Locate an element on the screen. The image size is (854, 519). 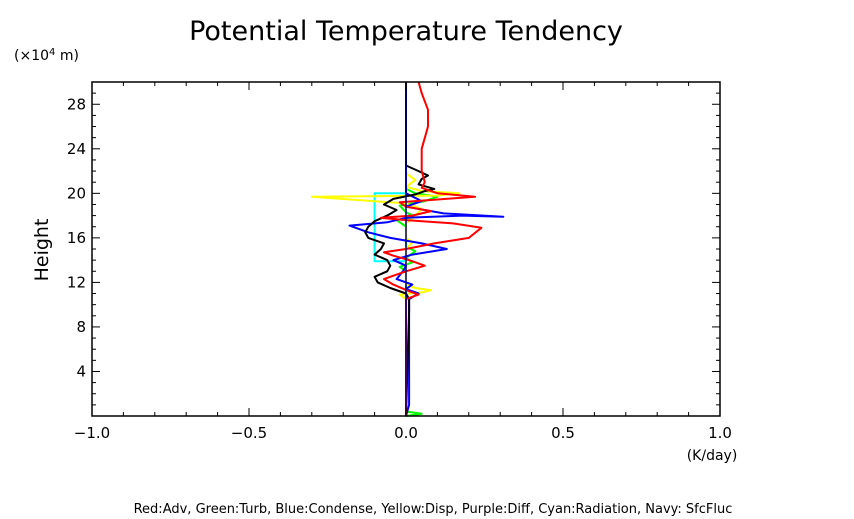
y-axis-label: Height is located at coordinates (42, 250).